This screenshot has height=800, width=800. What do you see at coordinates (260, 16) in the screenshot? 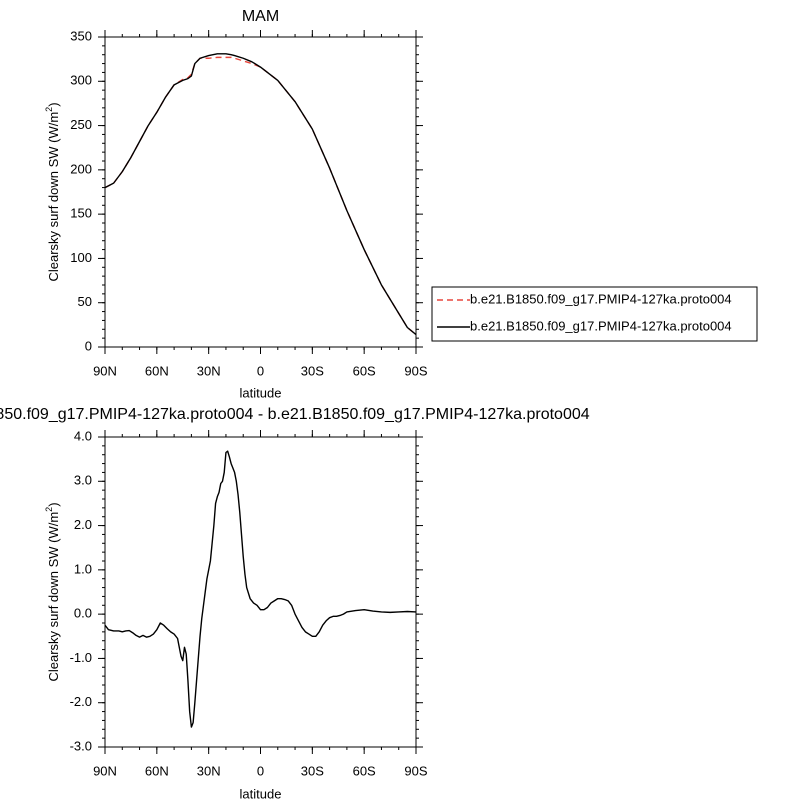
I see `panel-title: MAM` at bounding box center [260, 16].